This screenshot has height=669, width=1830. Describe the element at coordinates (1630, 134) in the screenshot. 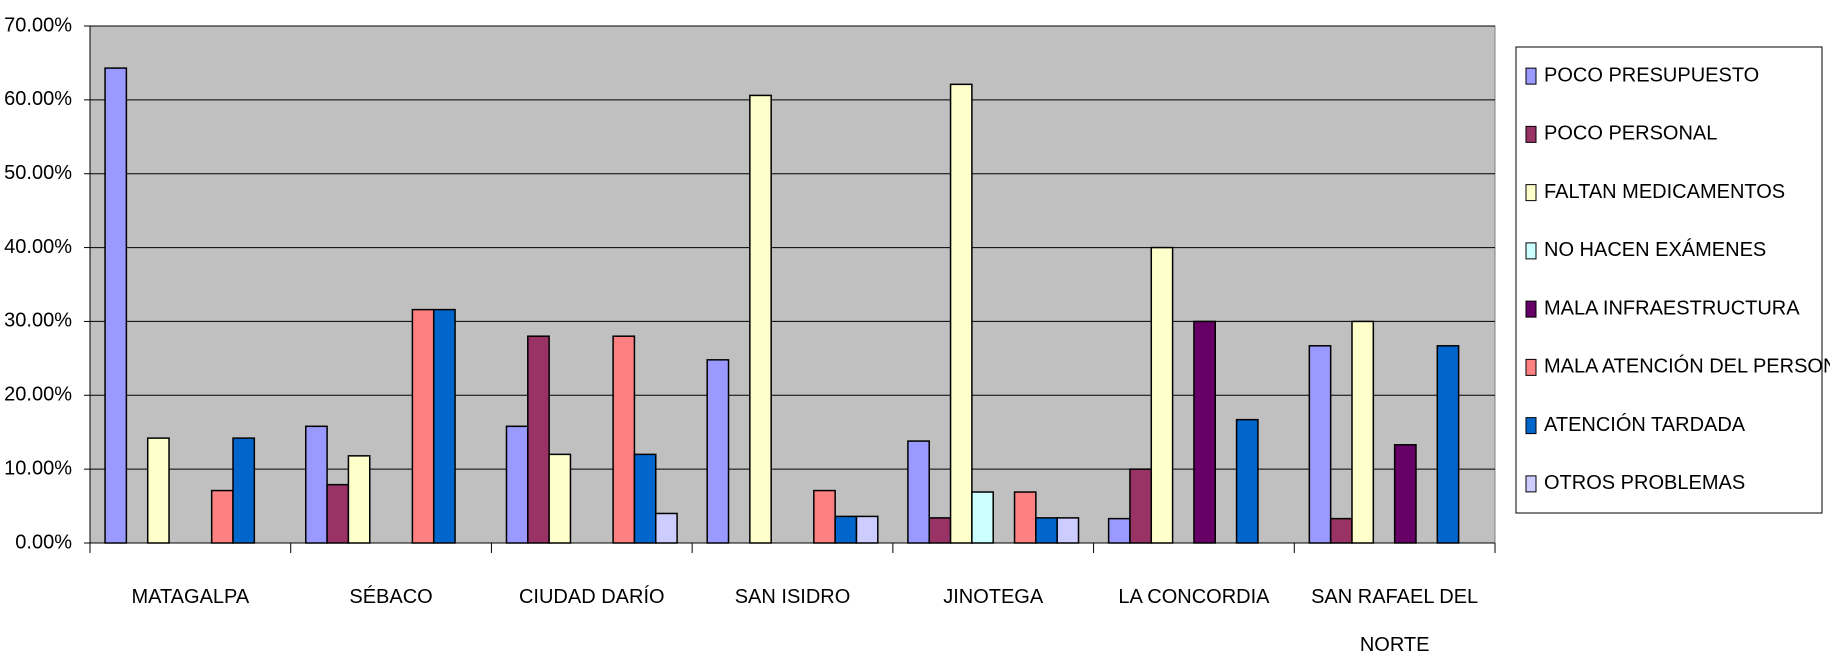

I see `legend-label: POCO PERSONAL` at that location.